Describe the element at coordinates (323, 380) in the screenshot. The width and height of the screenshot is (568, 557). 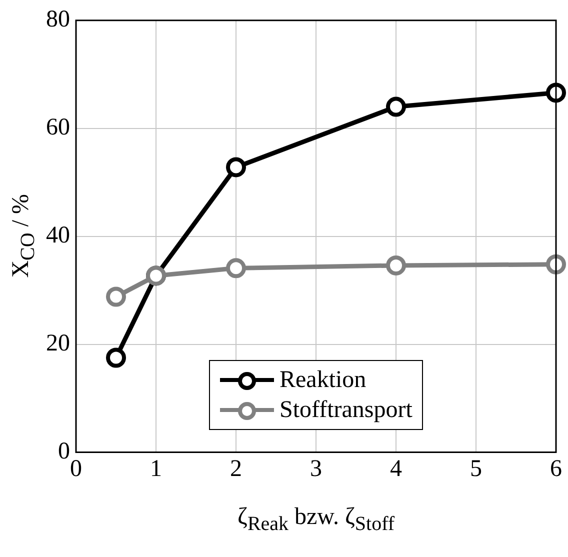
I see `legend-label: Reaktion` at that location.